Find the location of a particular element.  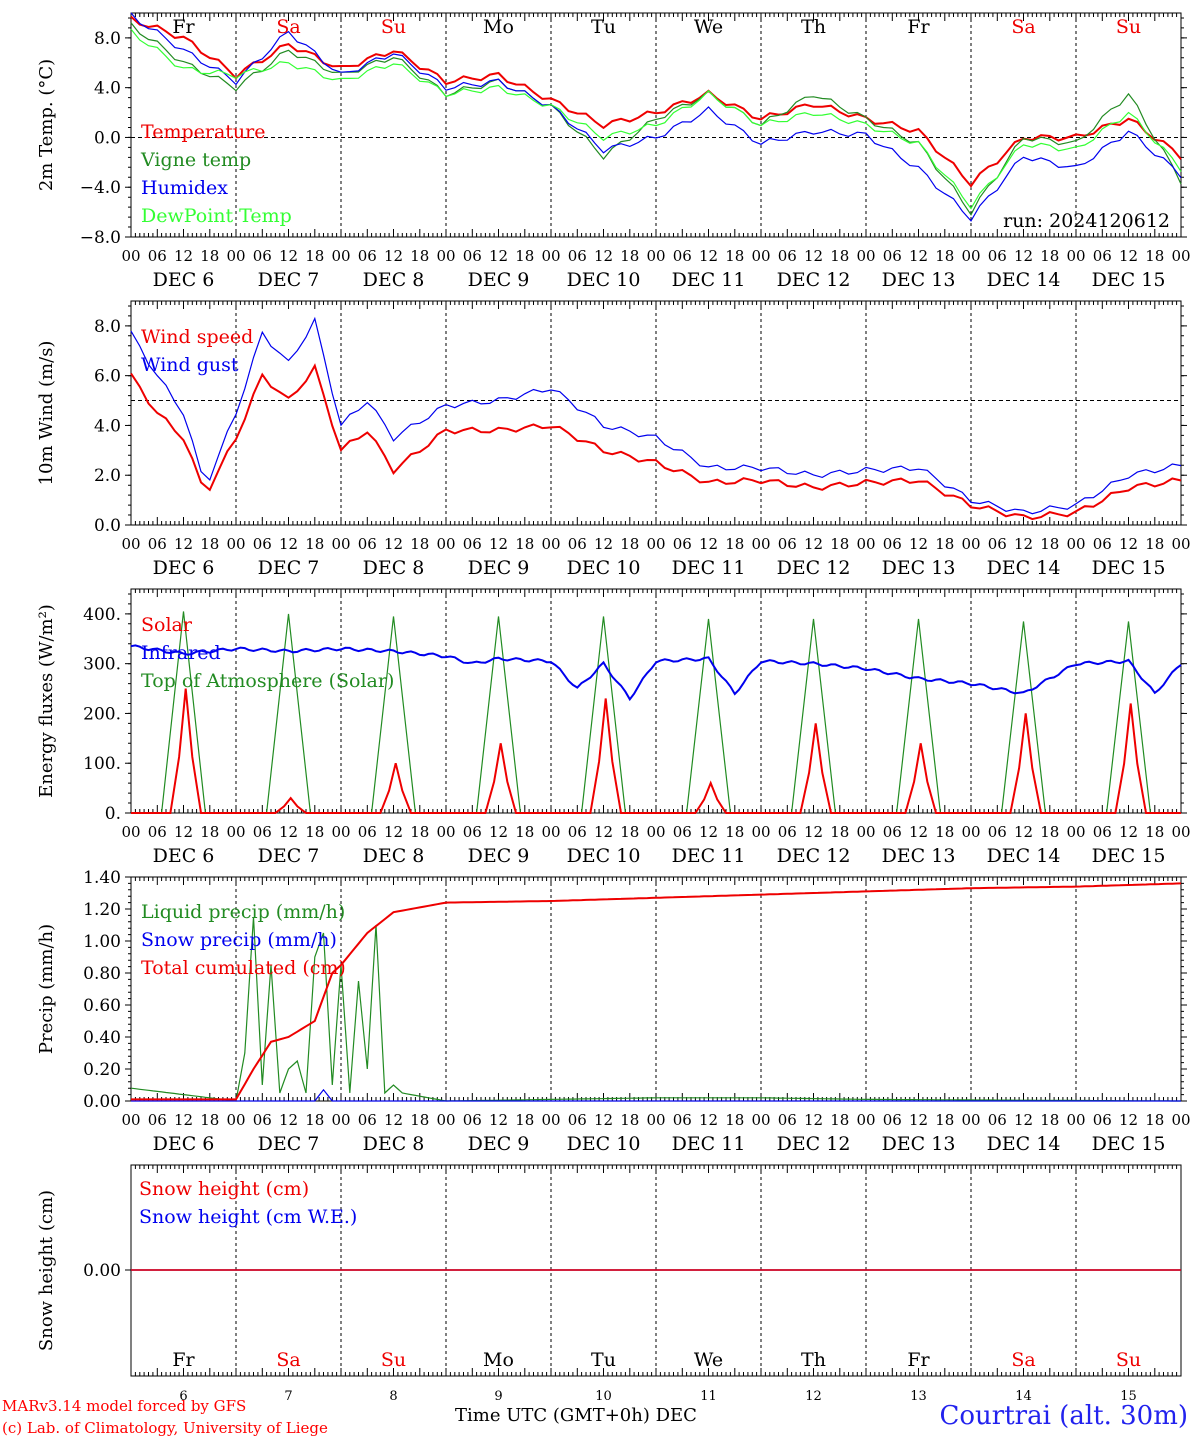

weekday-label: We is located at coordinates (708, 1360).